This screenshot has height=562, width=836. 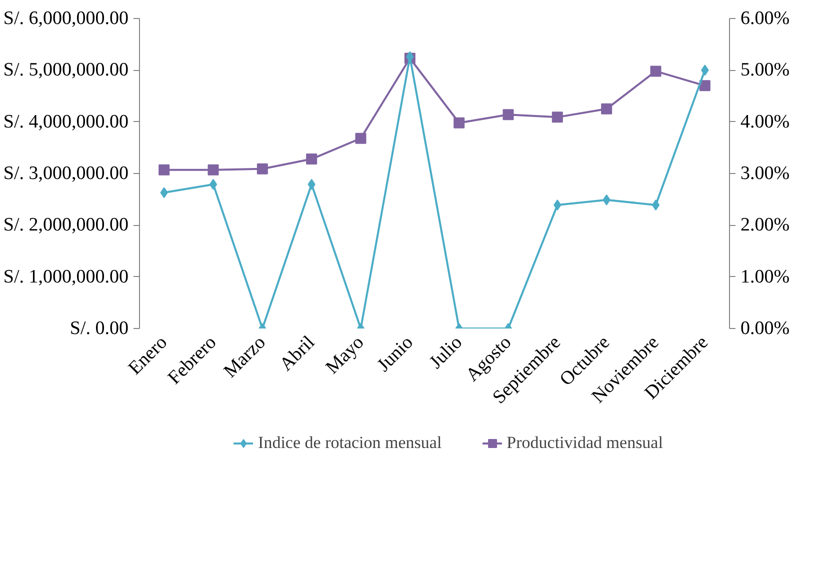 I want to click on y2-tick-label: 2.00%, so click(x=765, y=225).